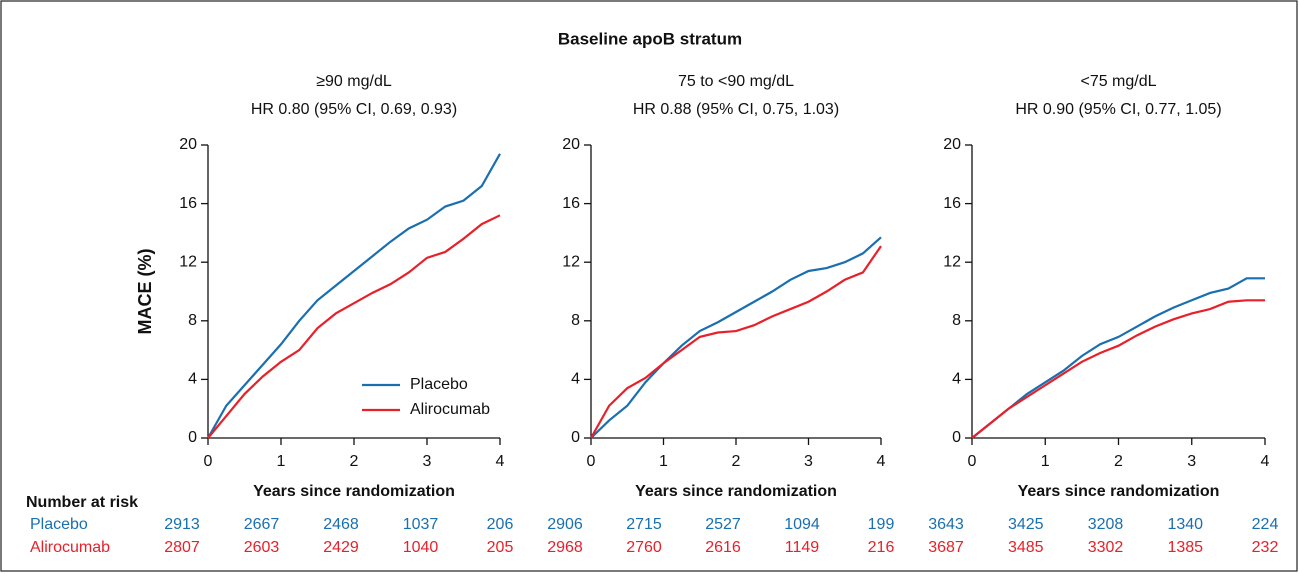 This screenshot has height=574, width=1299. Describe the element at coordinates (1106, 547) in the screenshot. I see `risk-count: 3302` at that location.